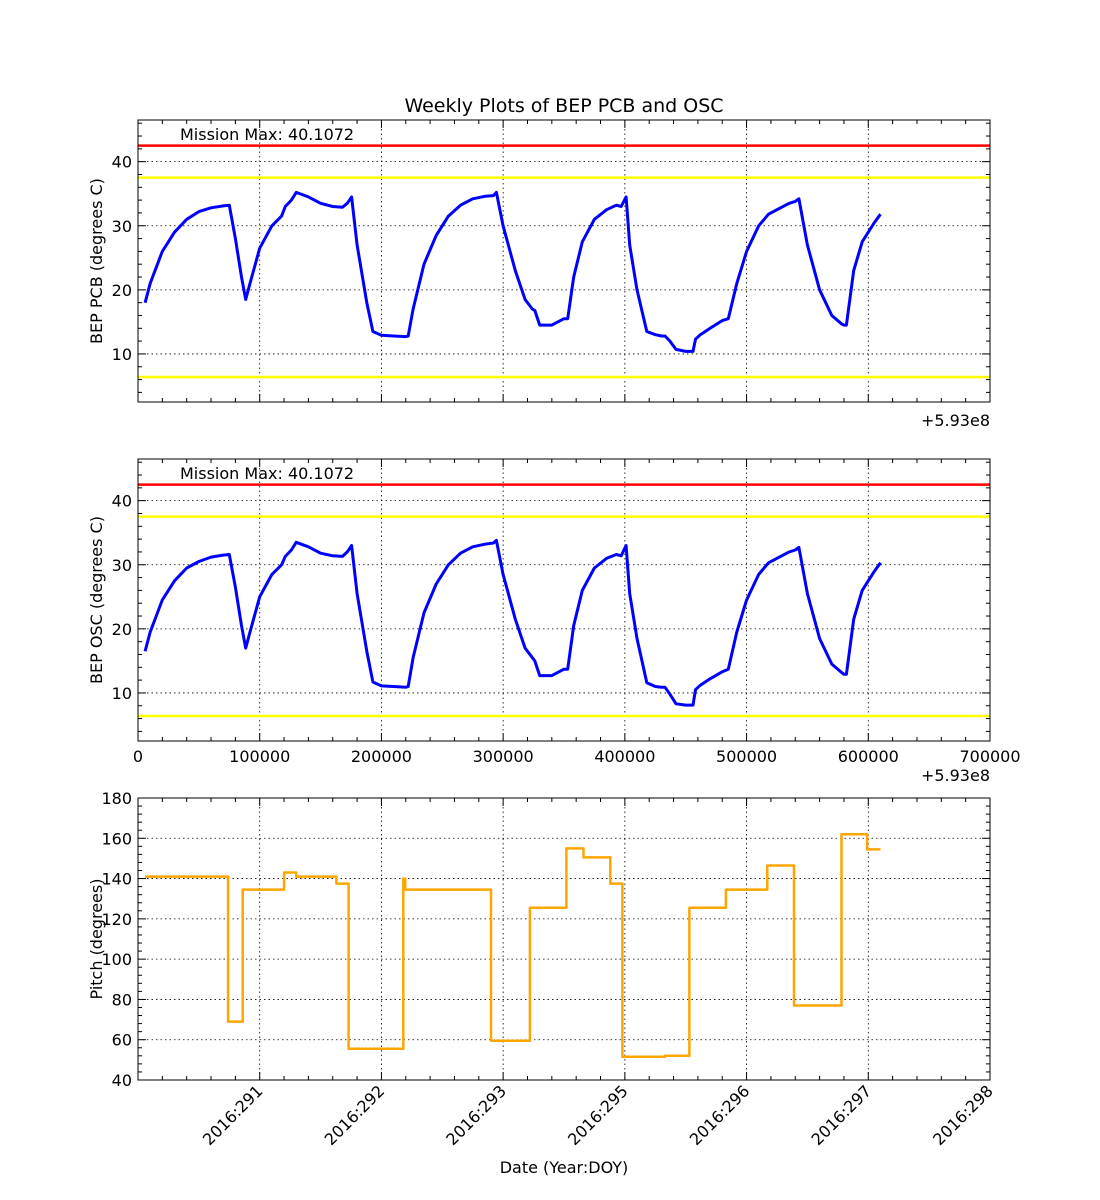 The width and height of the screenshot is (1100, 1200). I want to click on y-axis-title: Pitch (degrees), so click(96, 939).